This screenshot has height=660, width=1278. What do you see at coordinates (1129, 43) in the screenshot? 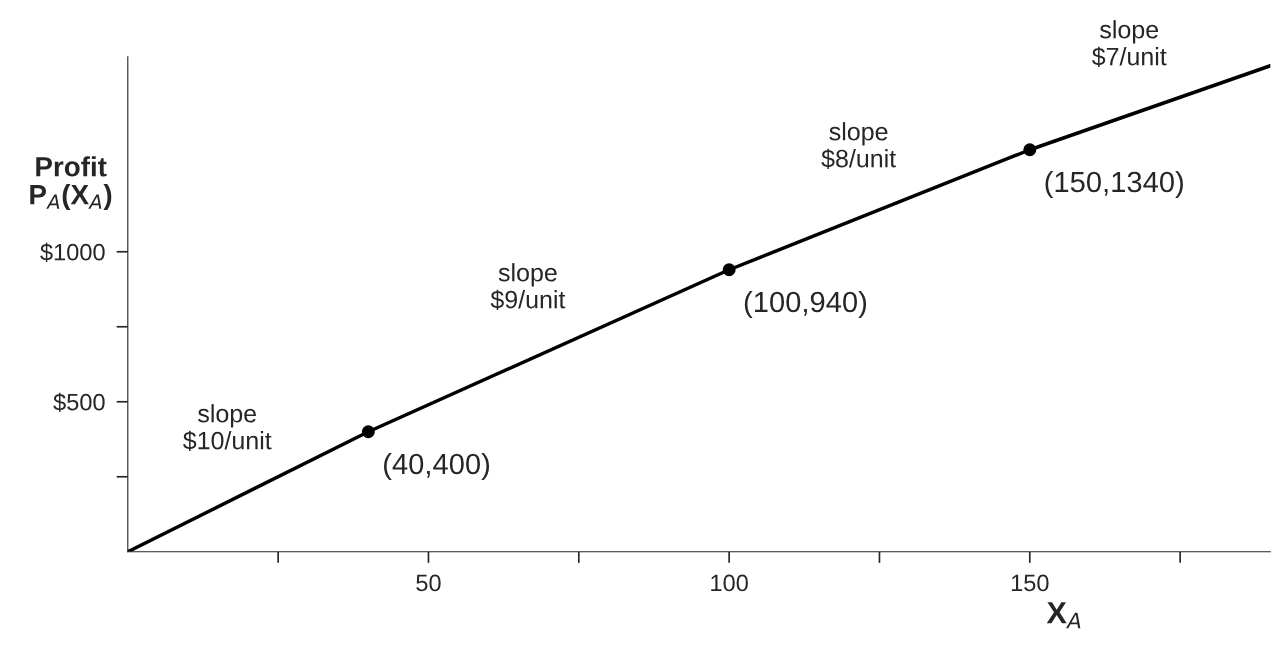
I see `annotation: slope $7/unit` at bounding box center [1129, 43].